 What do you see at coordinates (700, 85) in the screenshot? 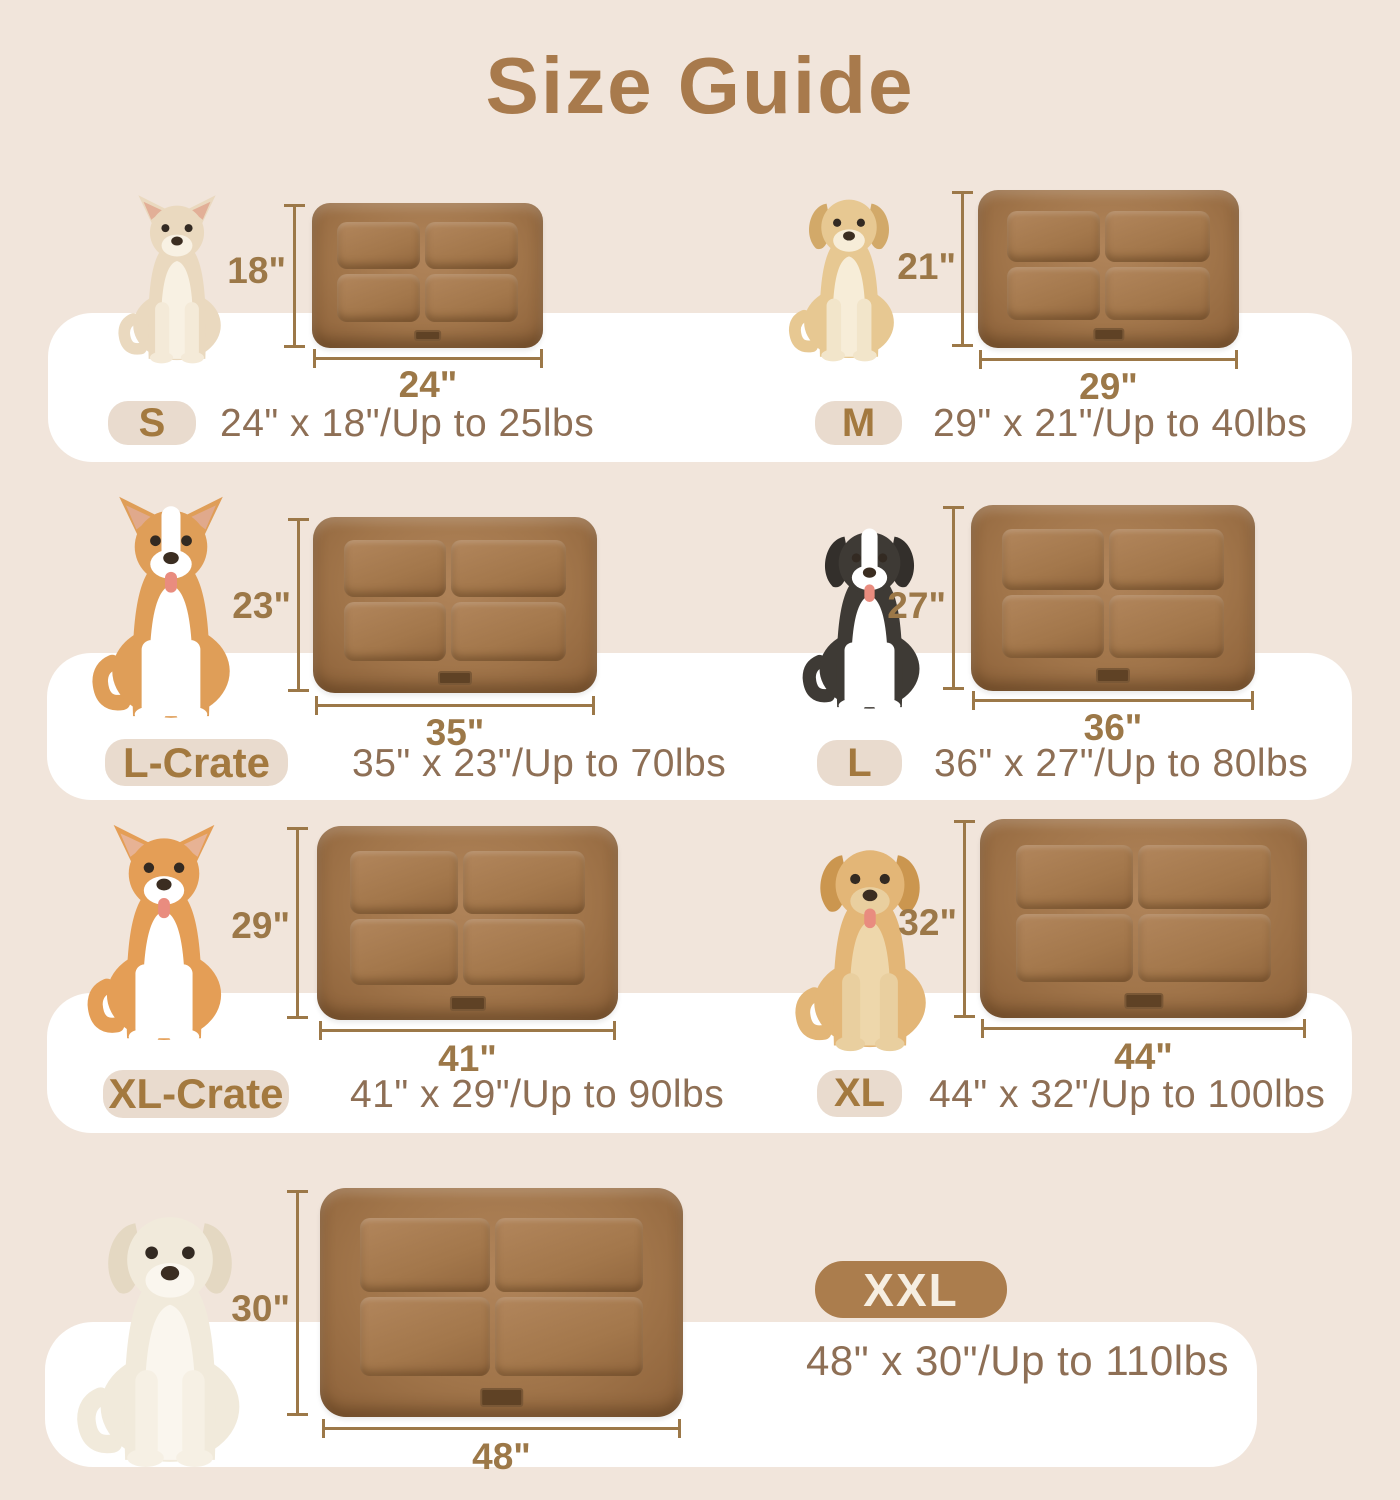
I see `page-title: Size Guide` at bounding box center [700, 85].